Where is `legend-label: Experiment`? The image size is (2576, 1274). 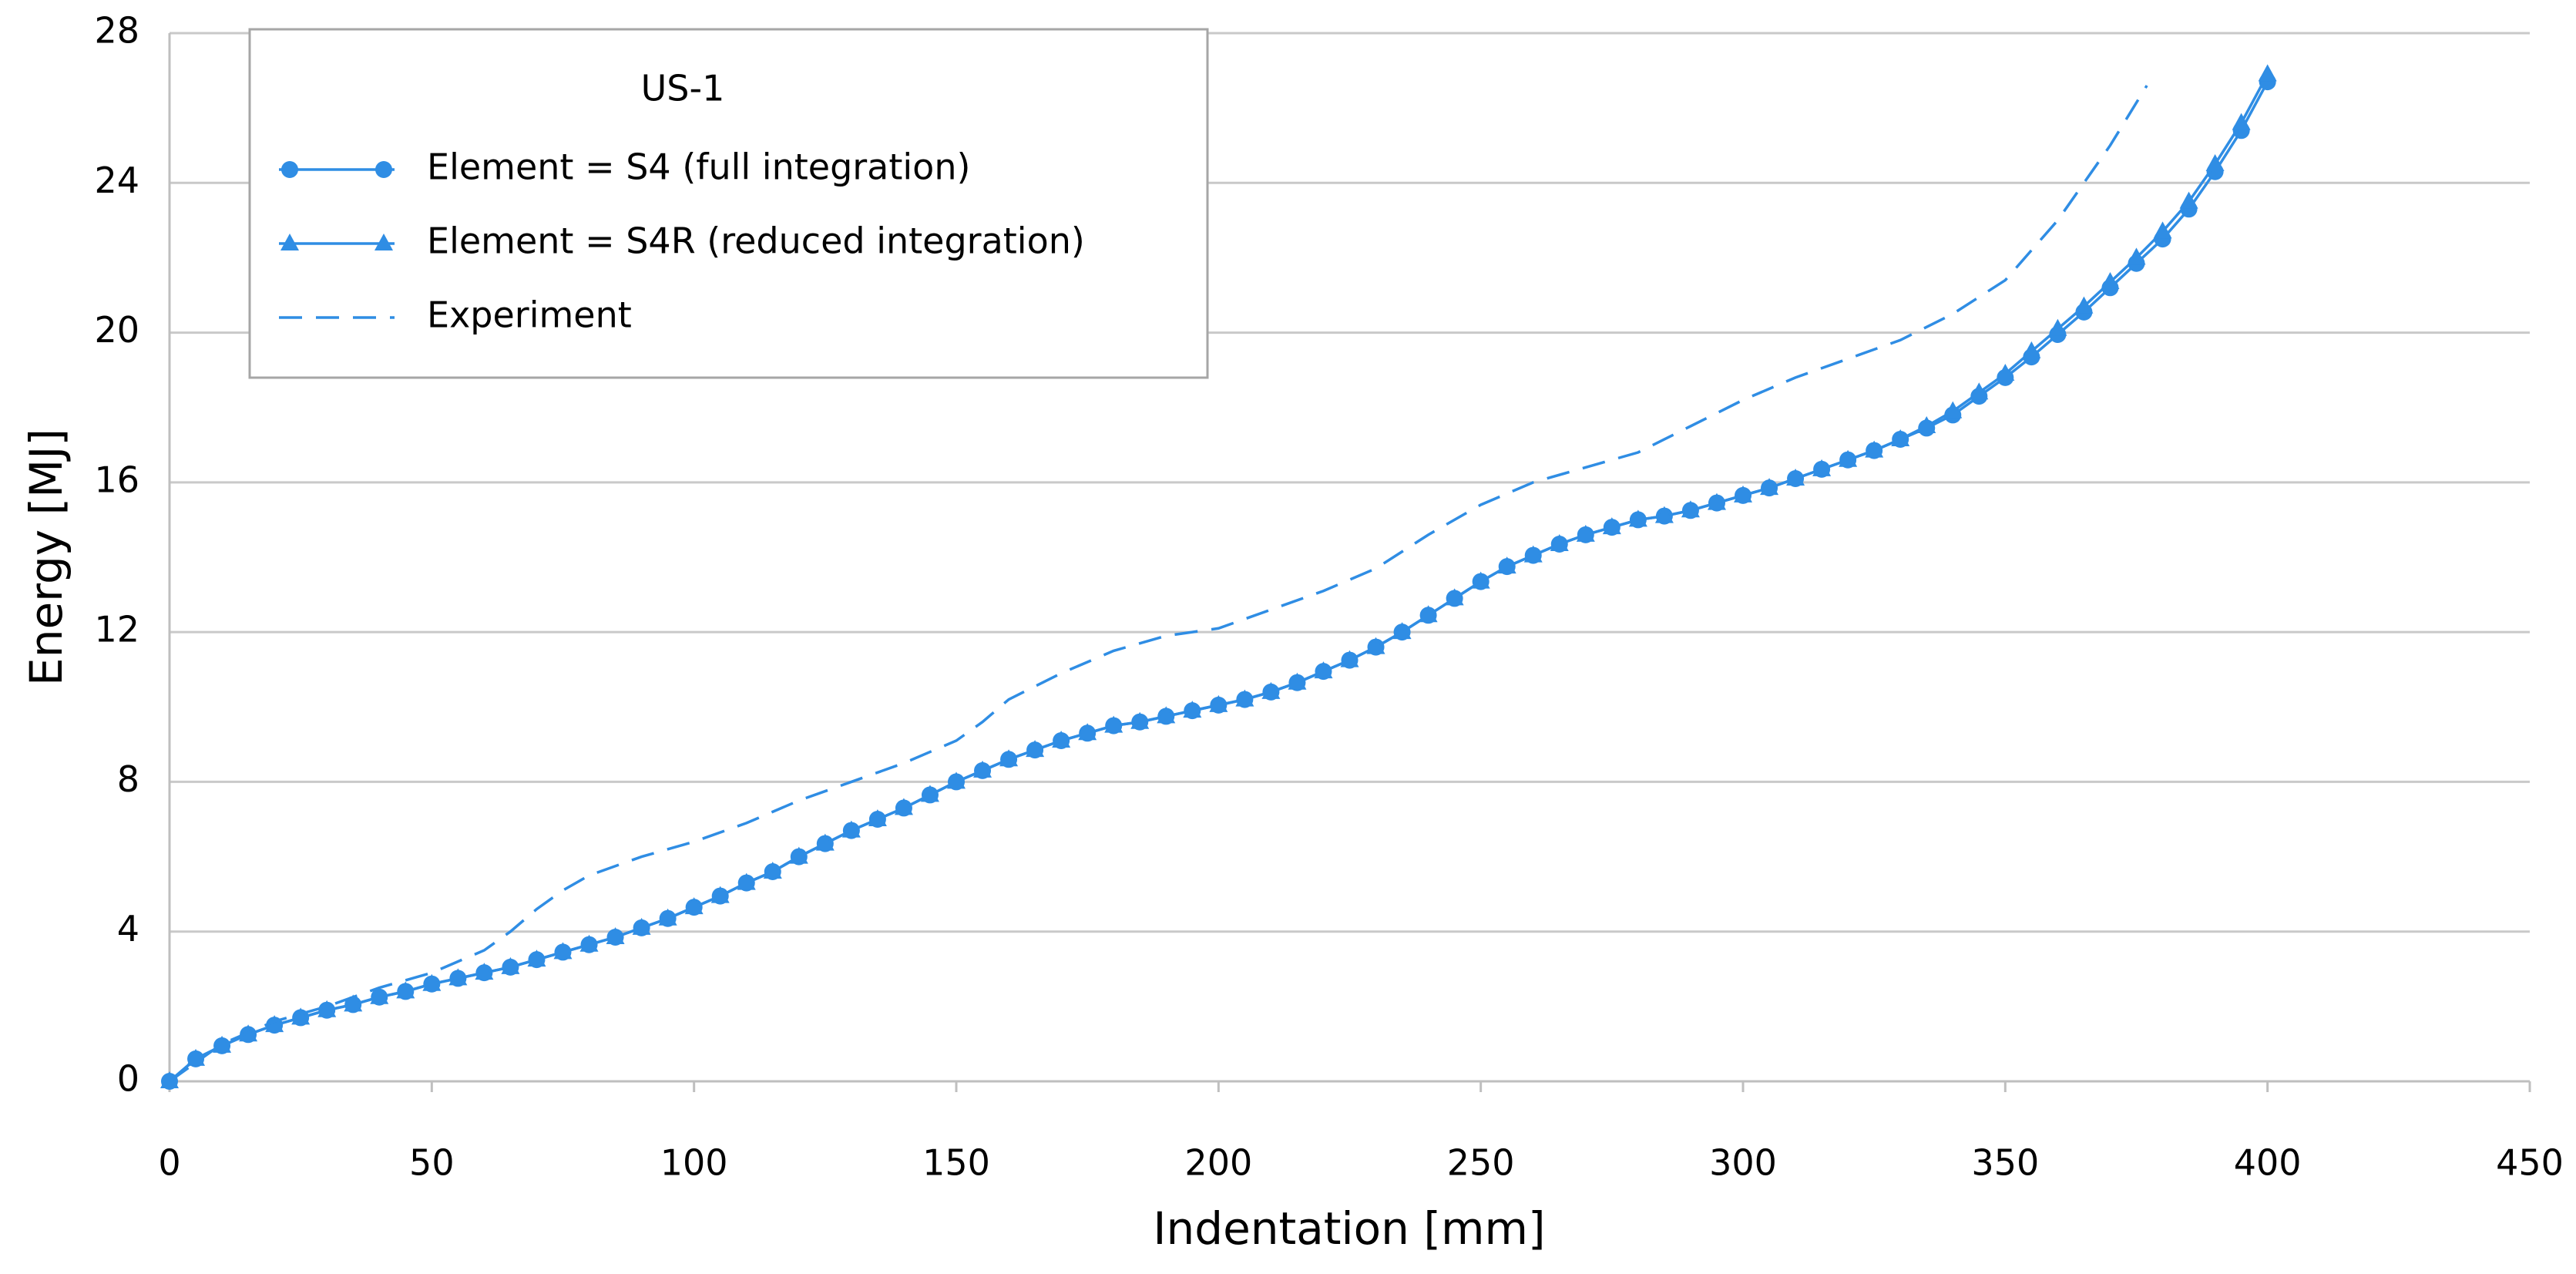
legend-label: Experiment is located at coordinates (529, 315).